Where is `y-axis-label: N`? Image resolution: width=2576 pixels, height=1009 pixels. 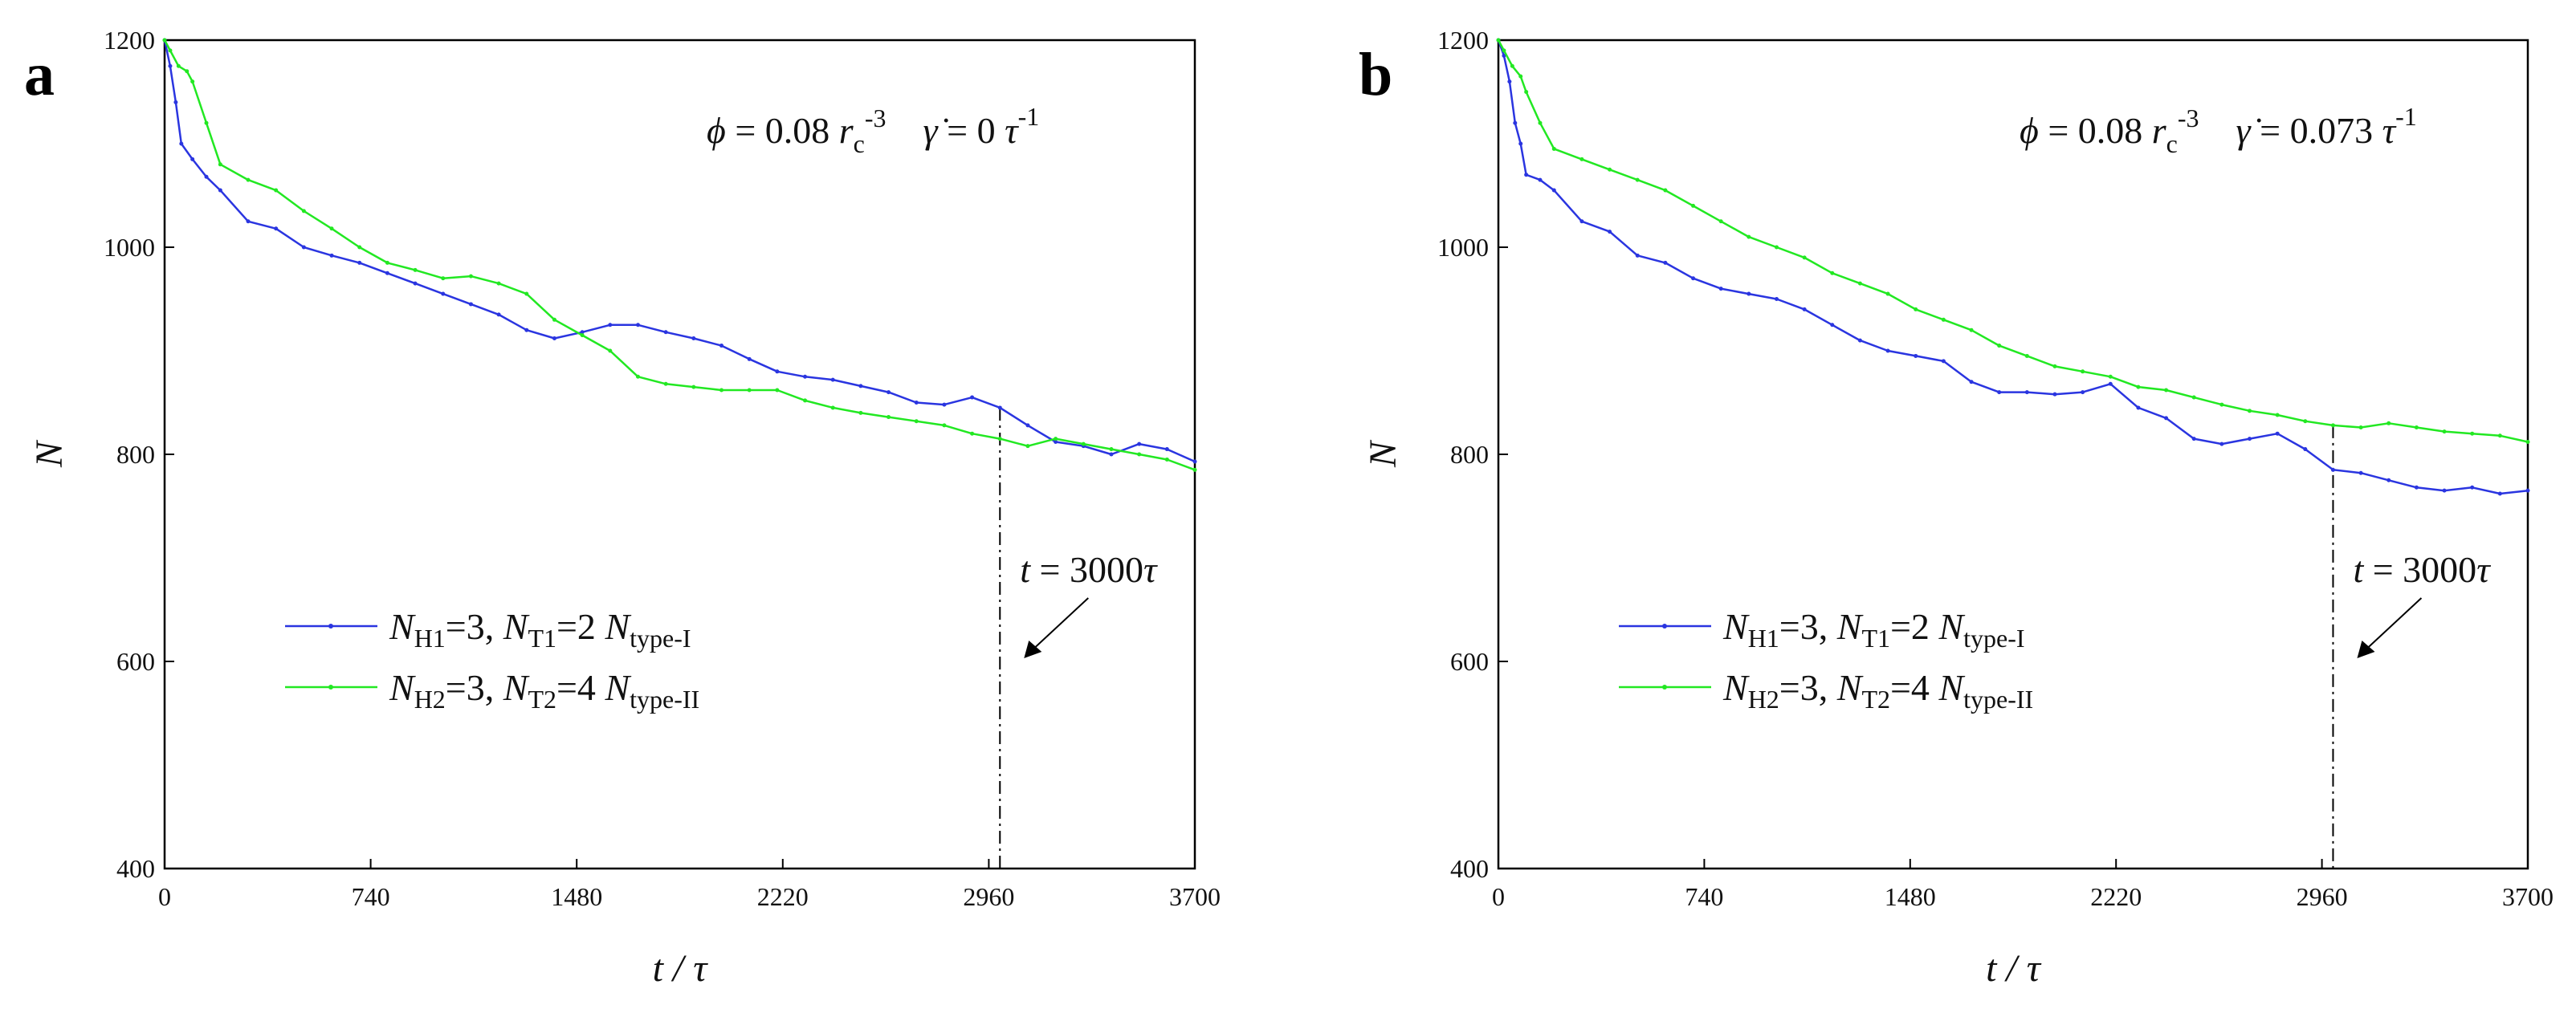
y-axis-label: N is located at coordinates (1383, 454).